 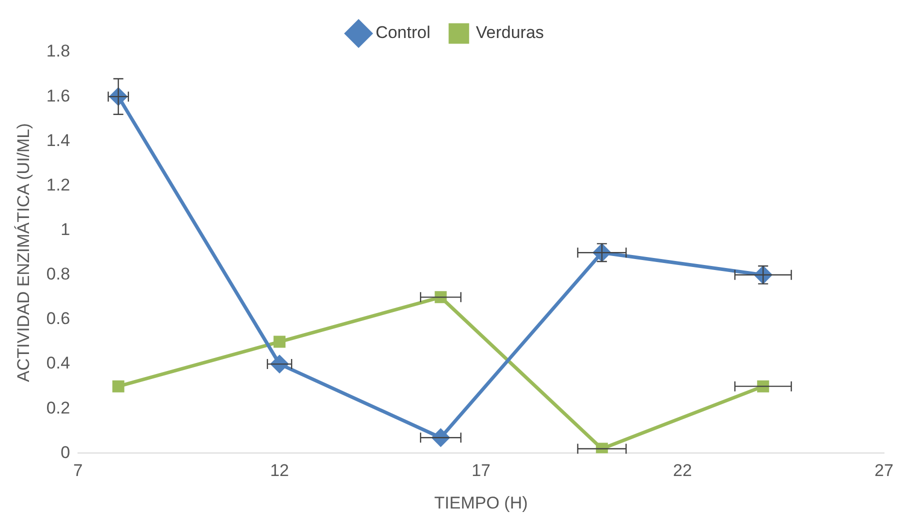 I want to click on y-tick-label: 1.2, so click(x=58, y=184).